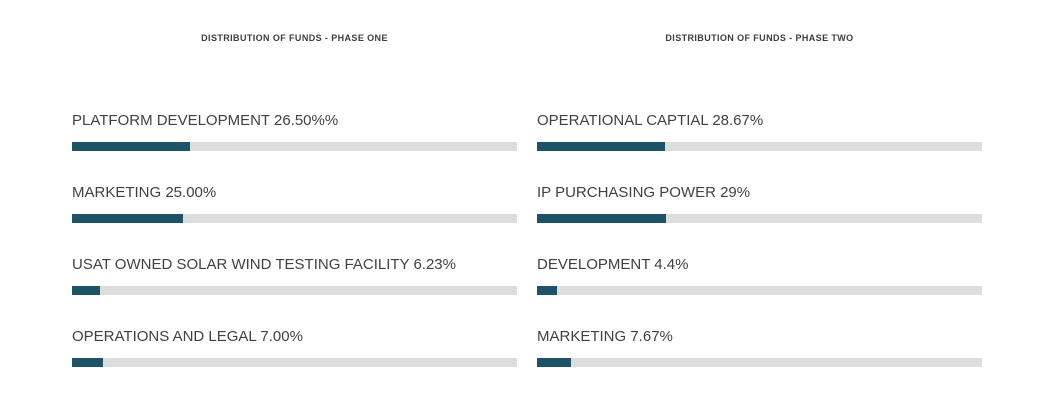 Image resolution: width=1055 pixels, height=409 pixels. What do you see at coordinates (205, 120) in the screenshot?
I see `fund-label: PLATFORM DEVELOPMENT 26.50%%` at bounding box center [205, 120].